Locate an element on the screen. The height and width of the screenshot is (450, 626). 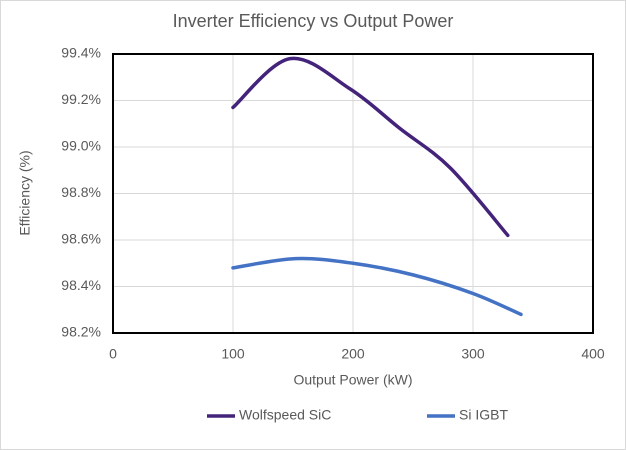
x-tick-label: 200 is located at coordinates (353, 354).